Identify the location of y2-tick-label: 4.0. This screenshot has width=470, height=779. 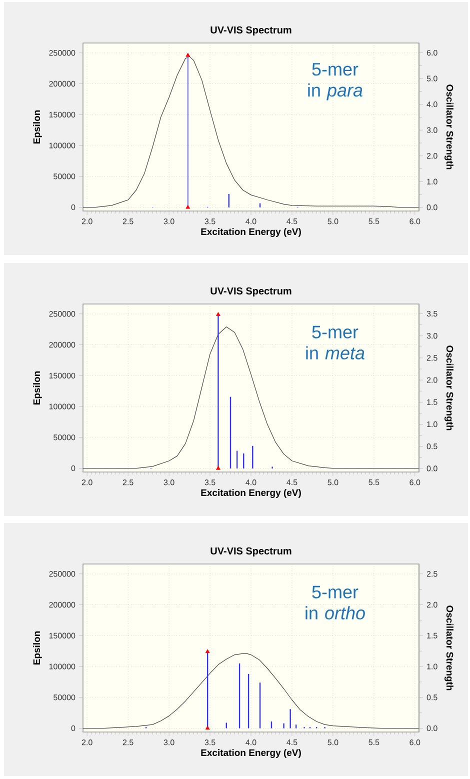
(432, 104).